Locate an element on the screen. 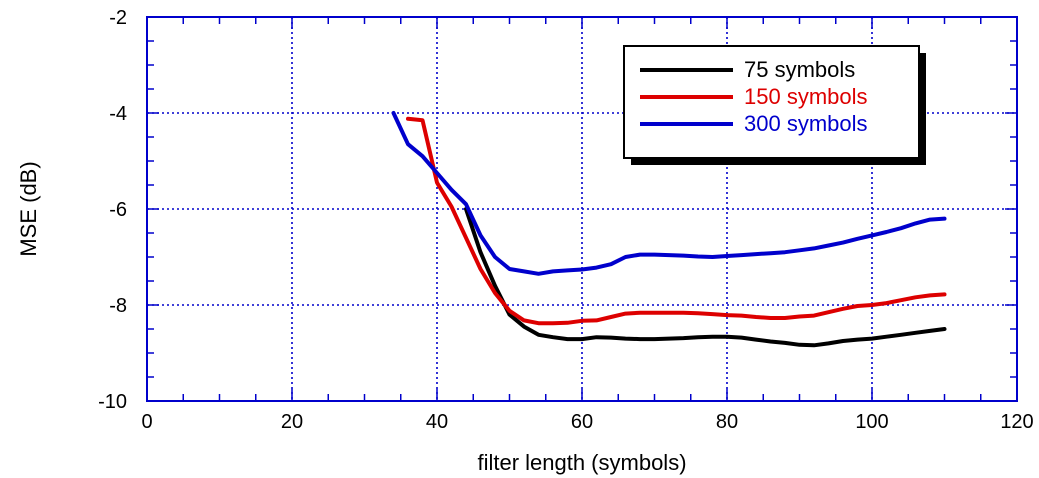  y-tick-label: -6 is located at coordinates (118, 210).